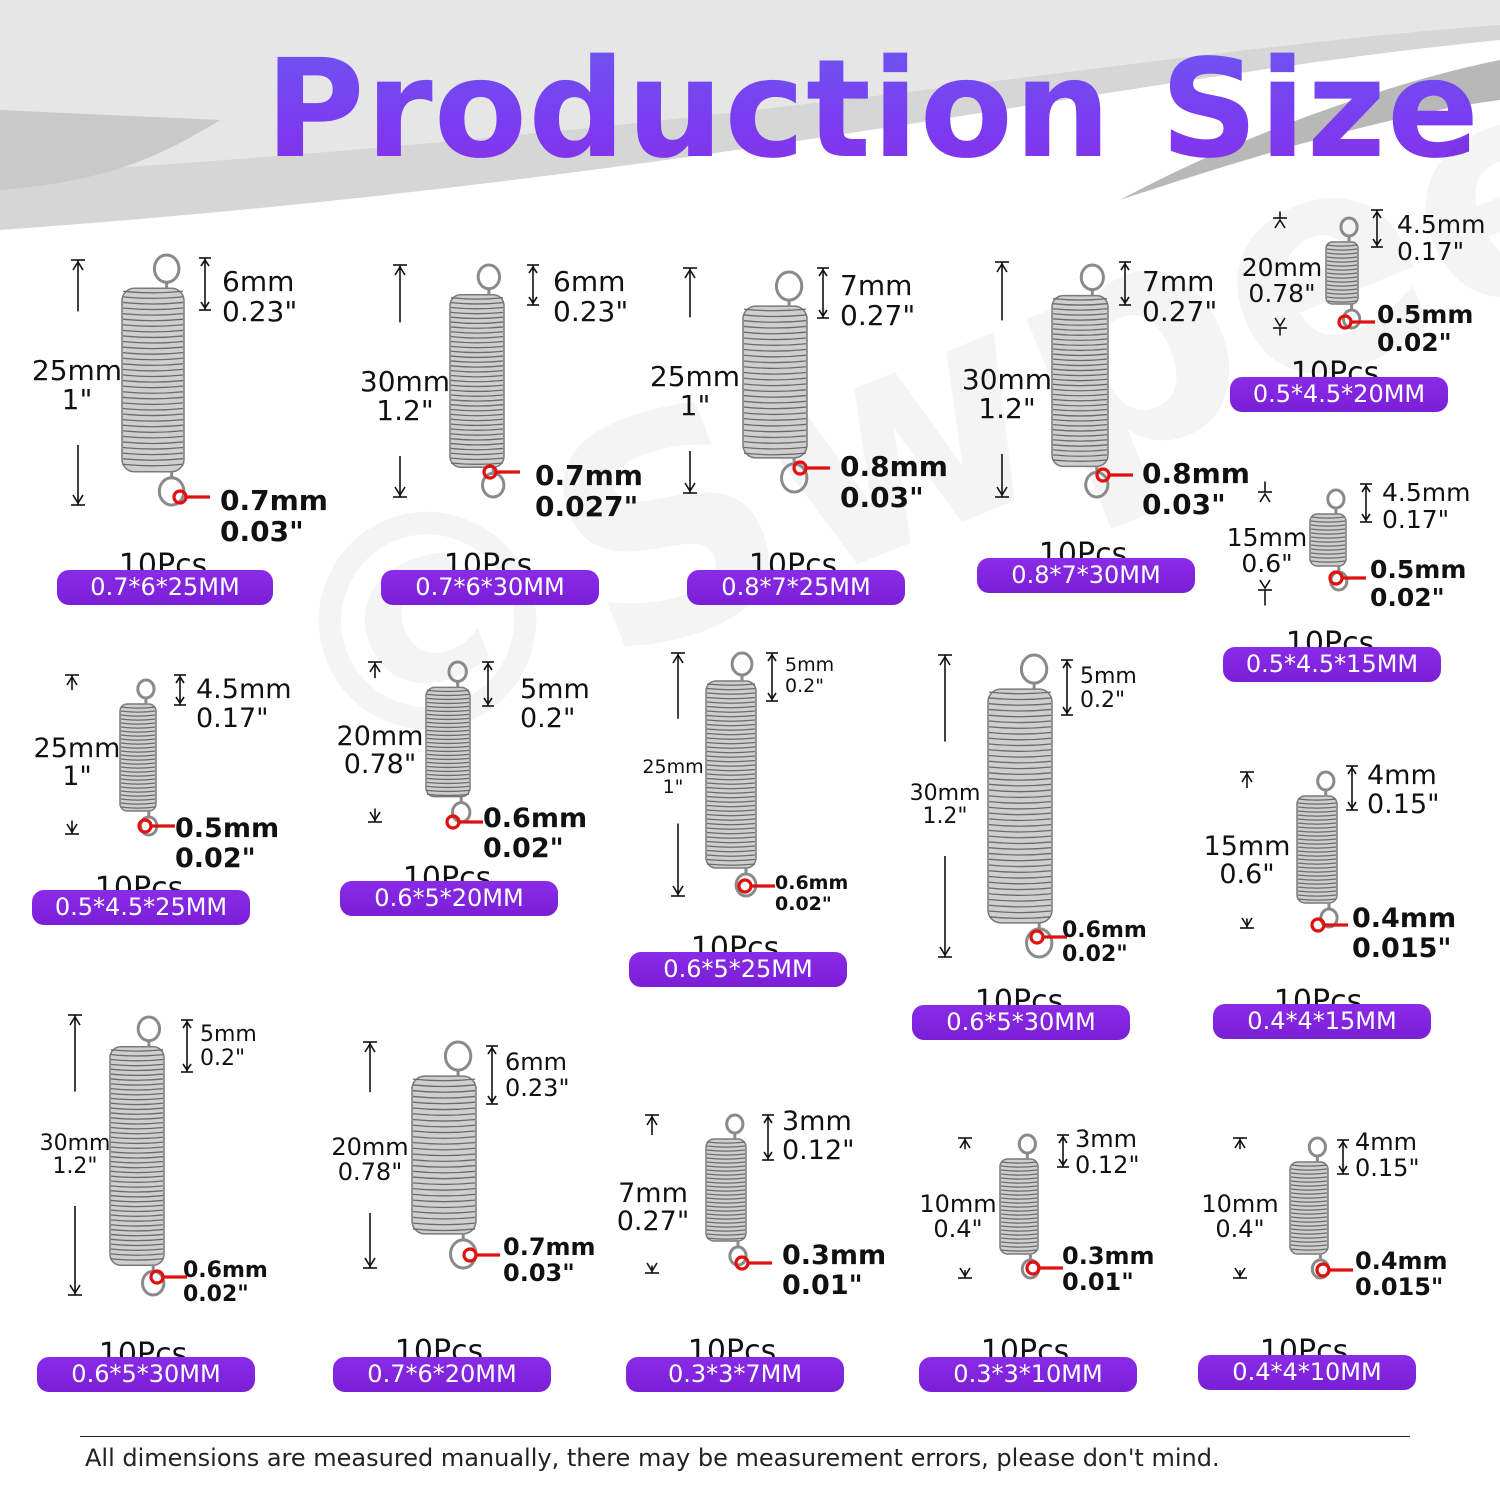 This screenshot has height=1500, width=1500. What do you see at coordinates (958, 1229) in the screenshot?
I see `length-inch-label: 0.4"` at bounding box center [958, 1229].